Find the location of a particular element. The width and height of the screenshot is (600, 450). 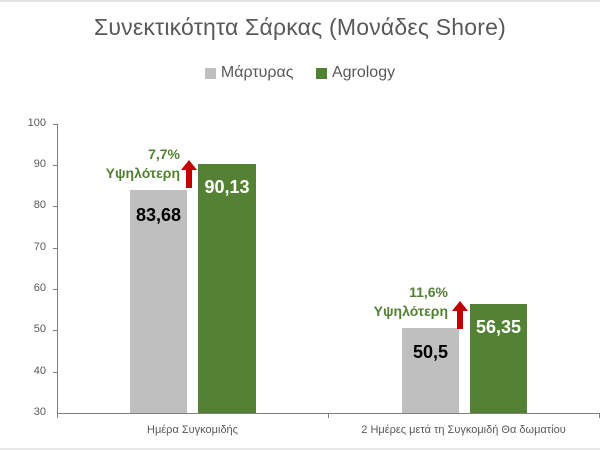

bar-value-label: 56,35 is located at coordinates (498, 327).